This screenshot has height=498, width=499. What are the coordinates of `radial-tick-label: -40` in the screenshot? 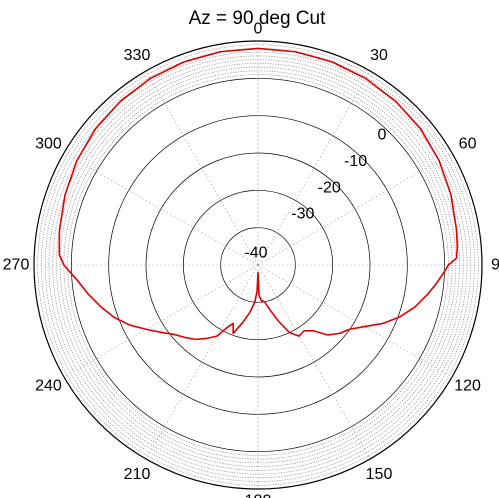 It's located at (255, 253).